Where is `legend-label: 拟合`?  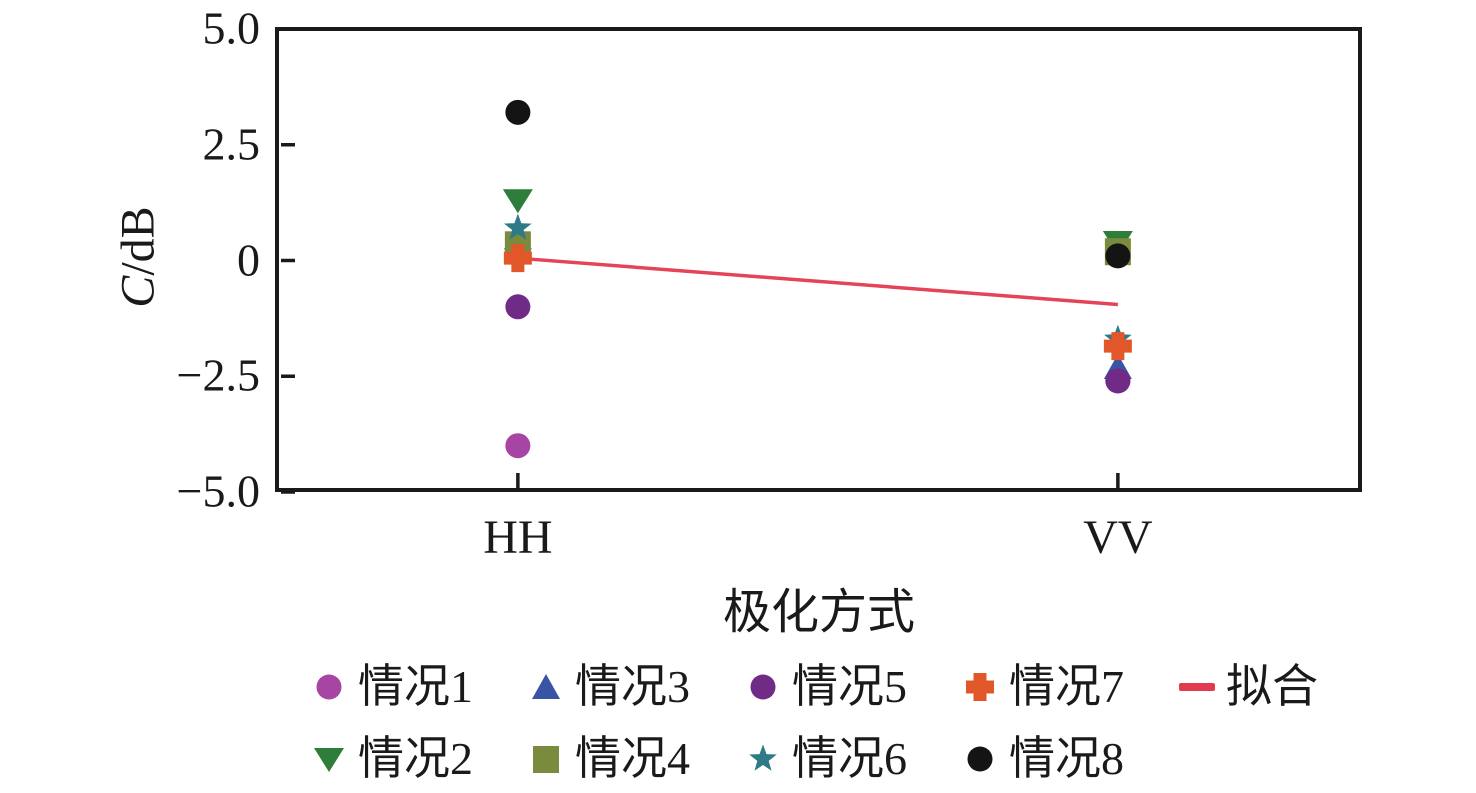
legend-label: 拟合 is located at coordinates (1272, 686).